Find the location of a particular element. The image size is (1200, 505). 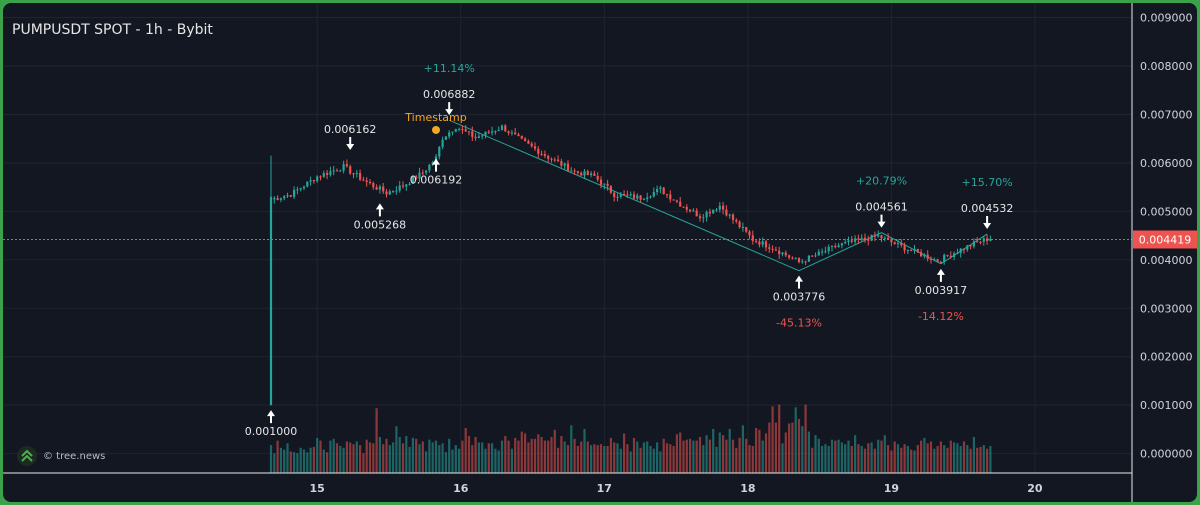

price-annotation: 0.006882 is located at coordinates (449, 94).